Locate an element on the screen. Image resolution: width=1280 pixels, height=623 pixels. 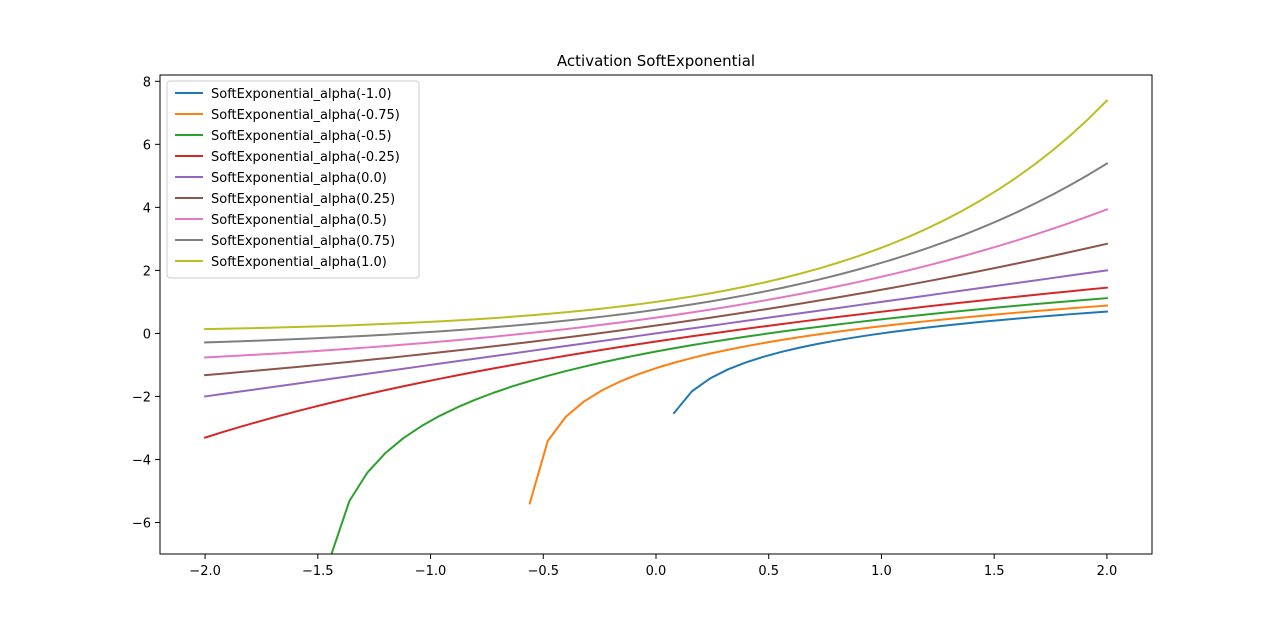
legend-box is located at coordinates (293, 179).